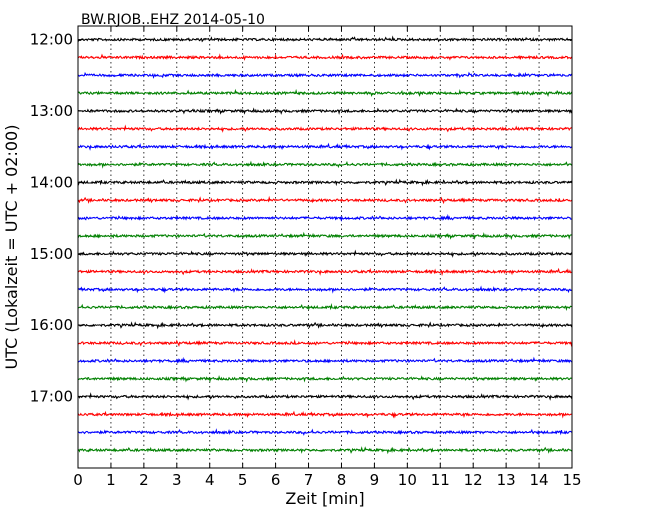  Describe the element at coordinates (243, 480) in the screenshot. I see `x-tick-label: 5` at that location.